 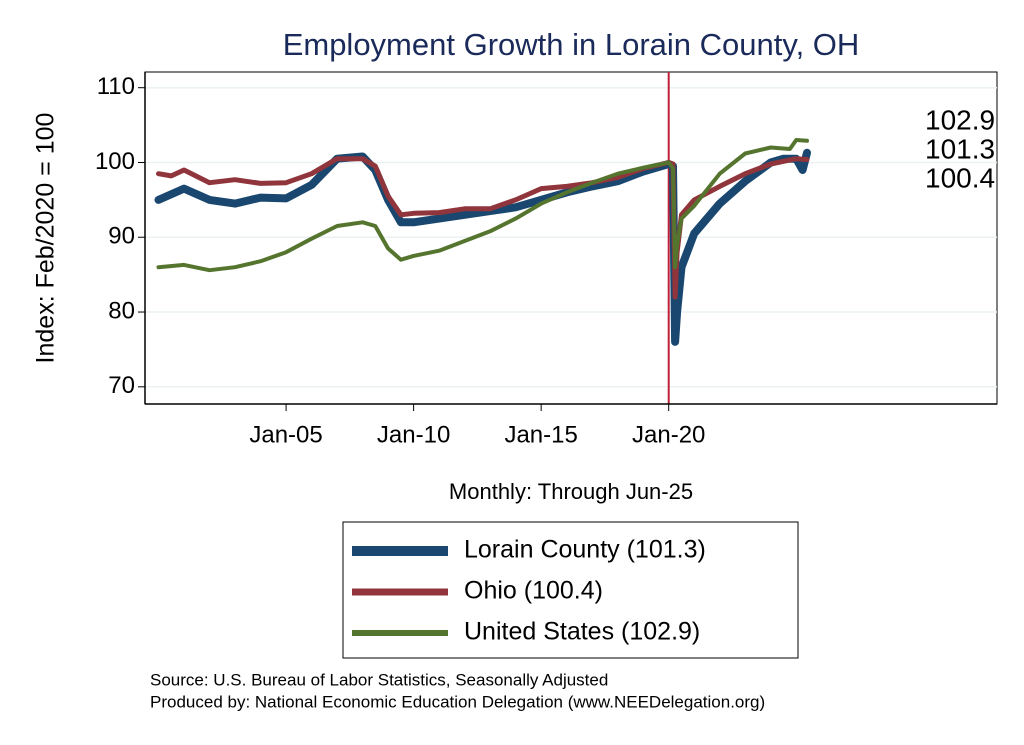 I want to click on x-tick-label: Jan-10, so click(x=413, y=434).